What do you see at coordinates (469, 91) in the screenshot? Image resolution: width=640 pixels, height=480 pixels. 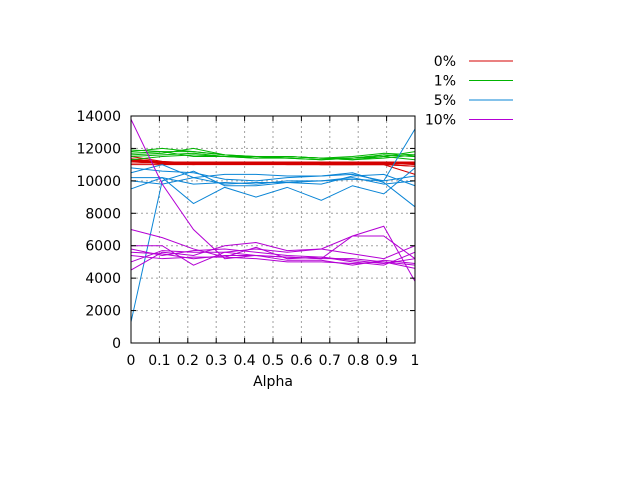 I see `legend: 0% 1% 5% 10%` at bounding box center [469, 91].